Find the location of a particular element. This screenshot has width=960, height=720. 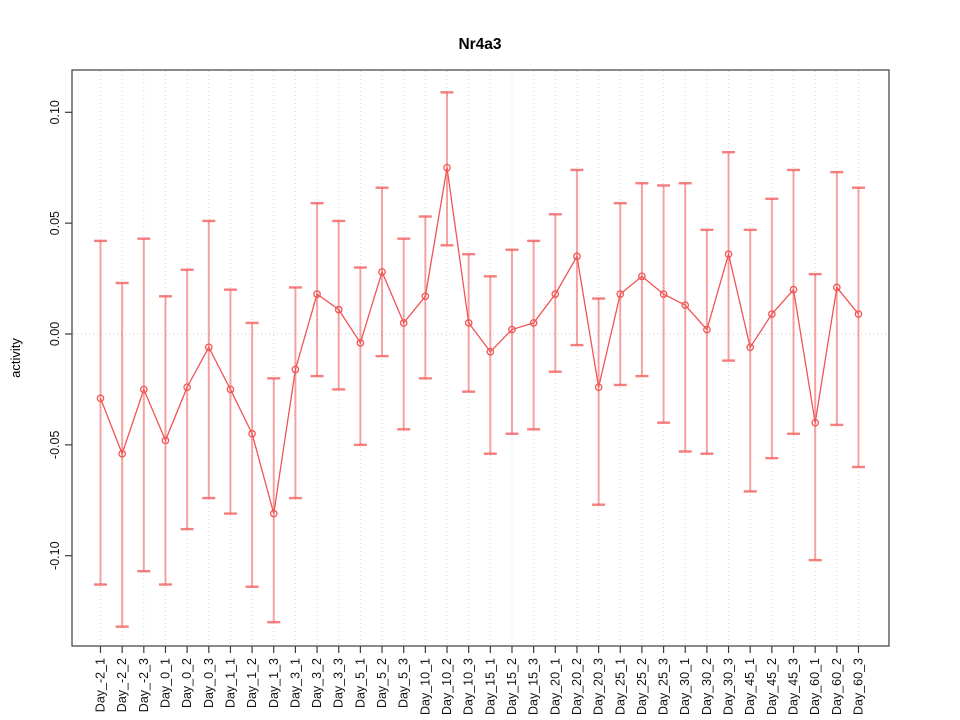

x-category-label: Day_30_1 is located at coordinates (685, 686).